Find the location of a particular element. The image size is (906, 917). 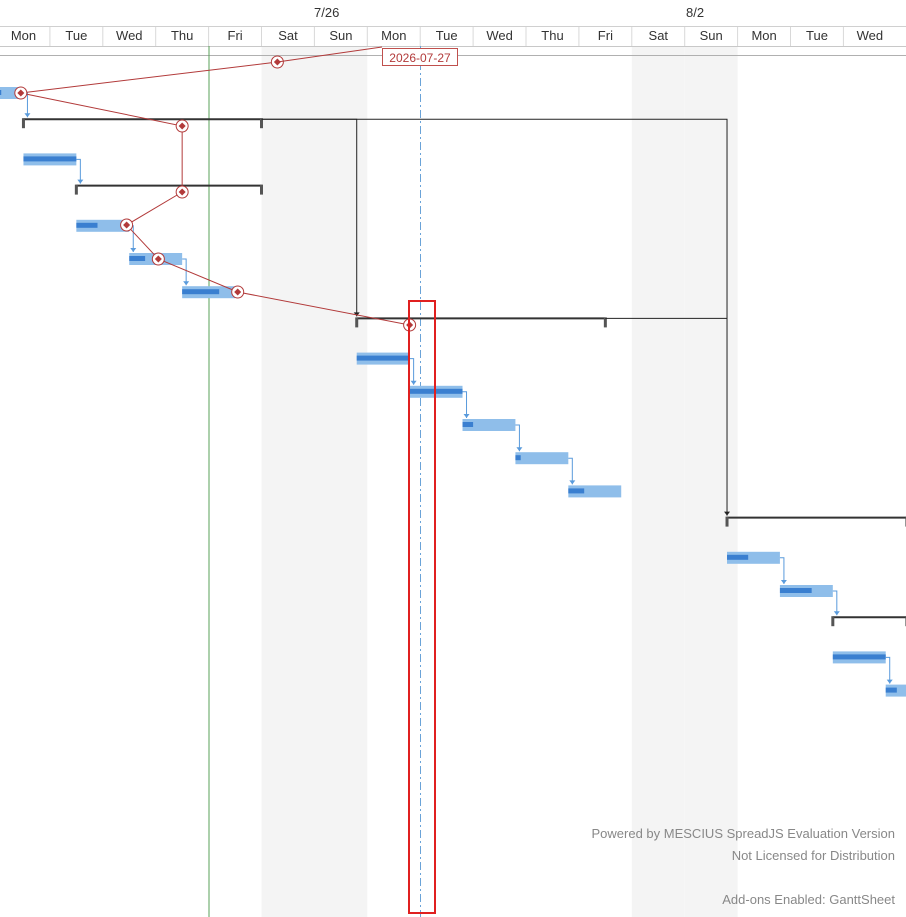

progress-tag-leader is located at coordinates (330, 54).